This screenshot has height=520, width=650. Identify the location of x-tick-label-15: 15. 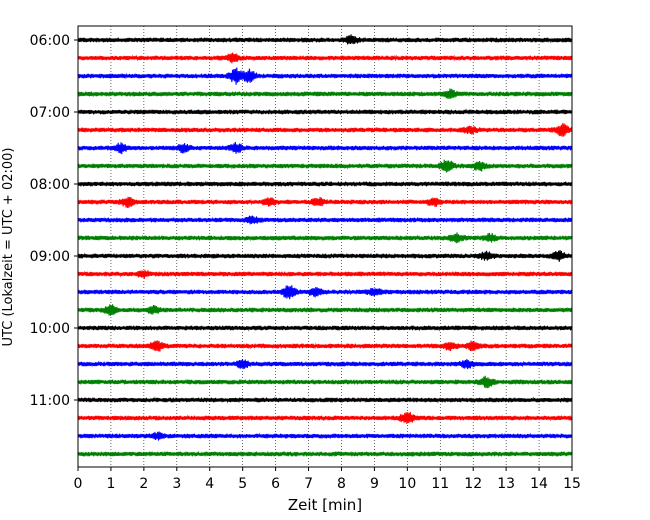
(572, 484).